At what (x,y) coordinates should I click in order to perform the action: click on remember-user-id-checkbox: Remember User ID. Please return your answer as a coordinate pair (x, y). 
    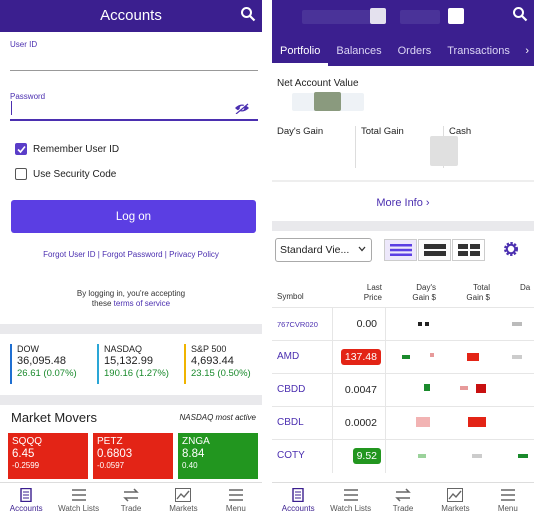
    Looking at the image, I should click on (67, 149).